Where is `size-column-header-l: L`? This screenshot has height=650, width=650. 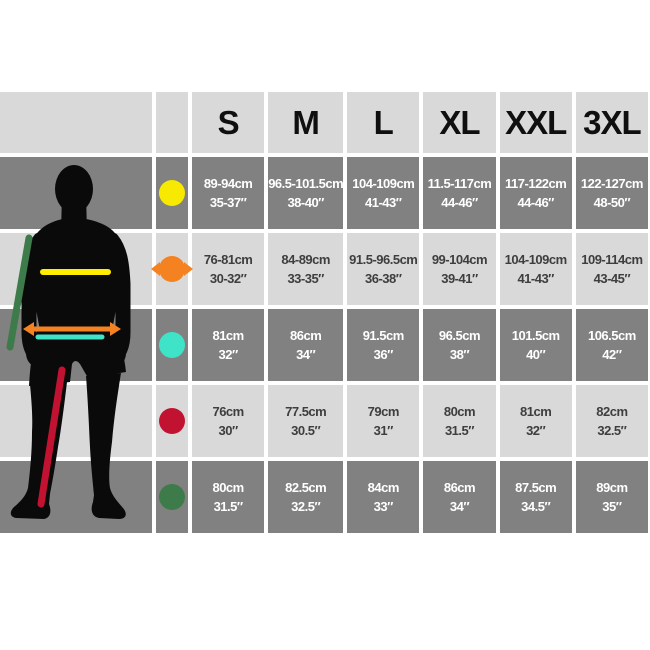
size-column-header-l: L is located at coordinates (383, 122).